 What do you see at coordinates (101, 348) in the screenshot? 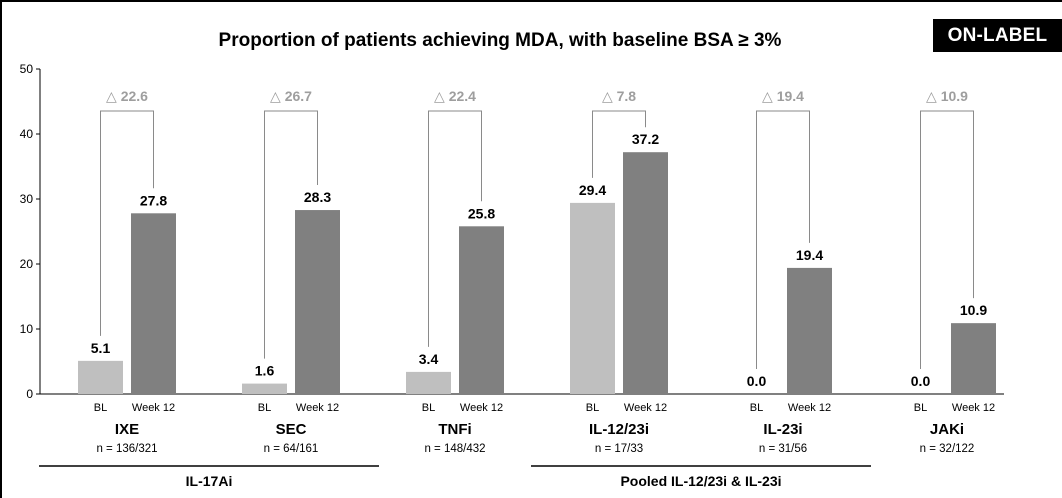
I see `bar-value-label: 5.1` at bounding box center [101, 348].